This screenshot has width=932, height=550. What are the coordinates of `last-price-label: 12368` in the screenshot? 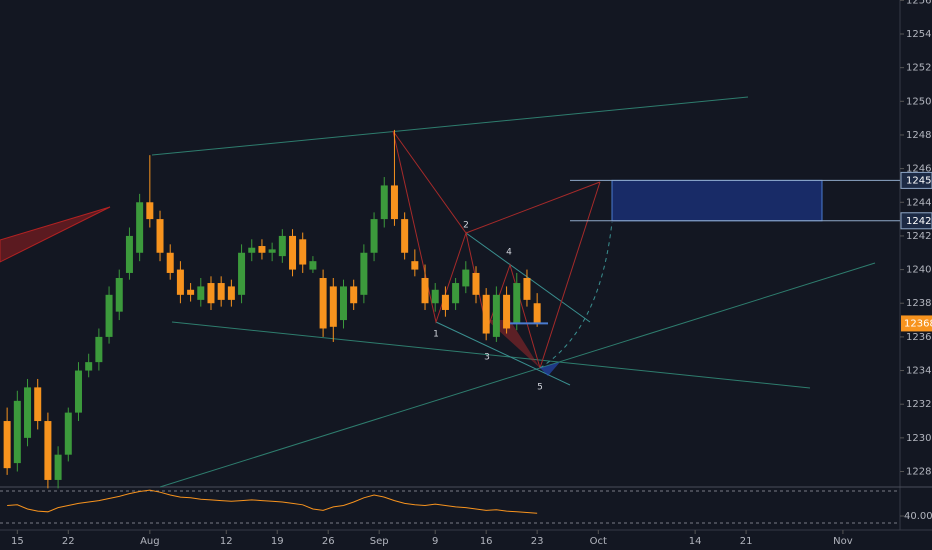 It's located at (918, 323).